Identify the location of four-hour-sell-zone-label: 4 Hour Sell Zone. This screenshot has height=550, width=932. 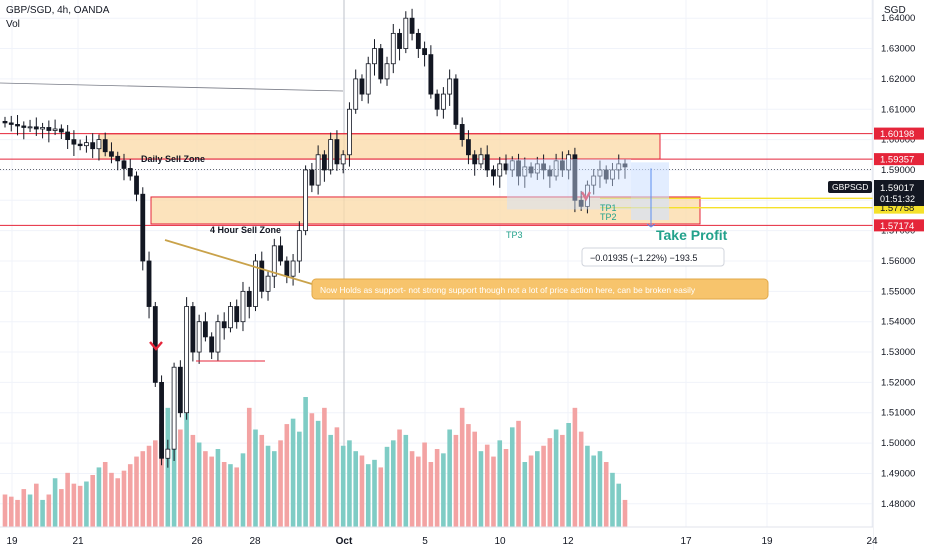
(245, 230).